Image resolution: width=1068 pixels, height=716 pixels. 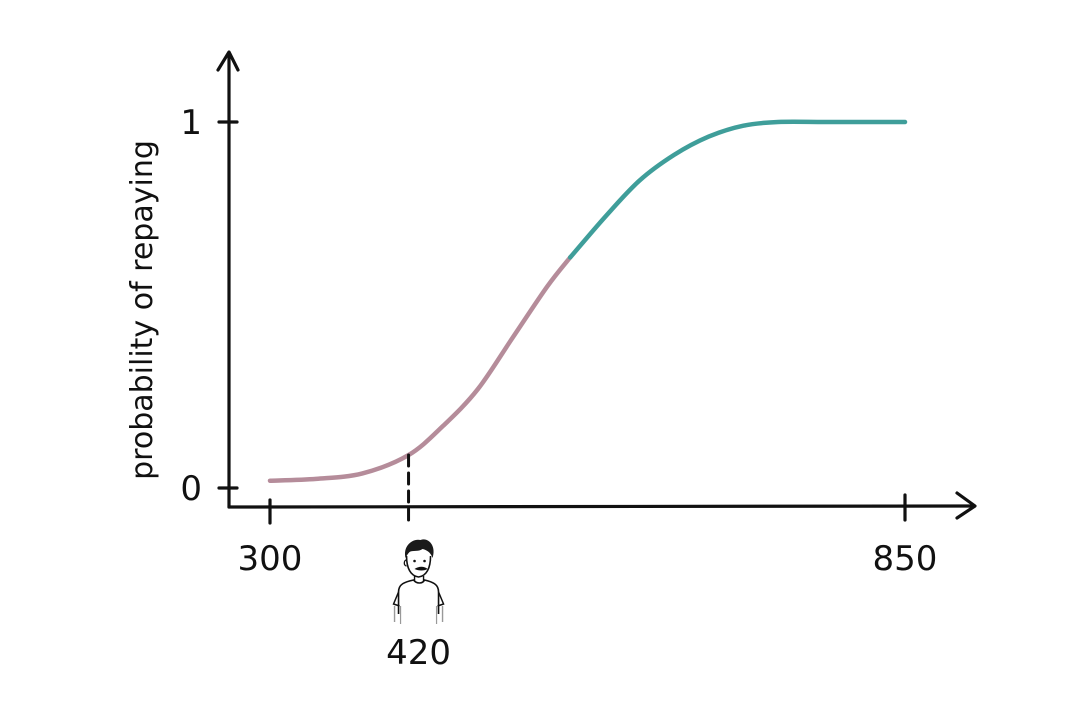 What do you see at coordinates (418, 653) in the screenshot?
I see `marker-label-420: 420` at bounding box center [418, 653].